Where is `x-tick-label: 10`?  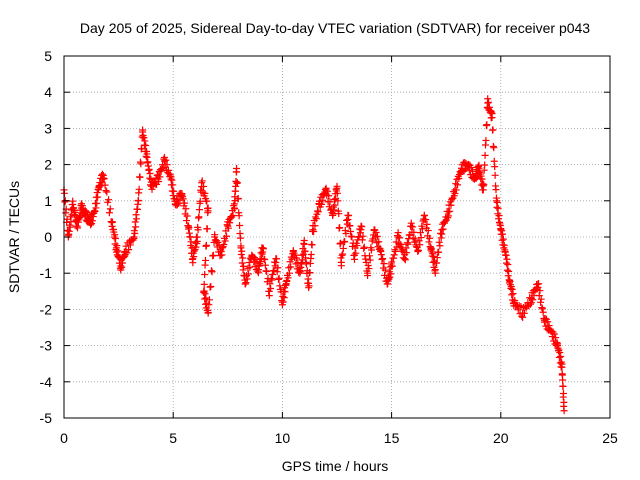
x-tick-label: 10 is located at coordinates (283, 438).